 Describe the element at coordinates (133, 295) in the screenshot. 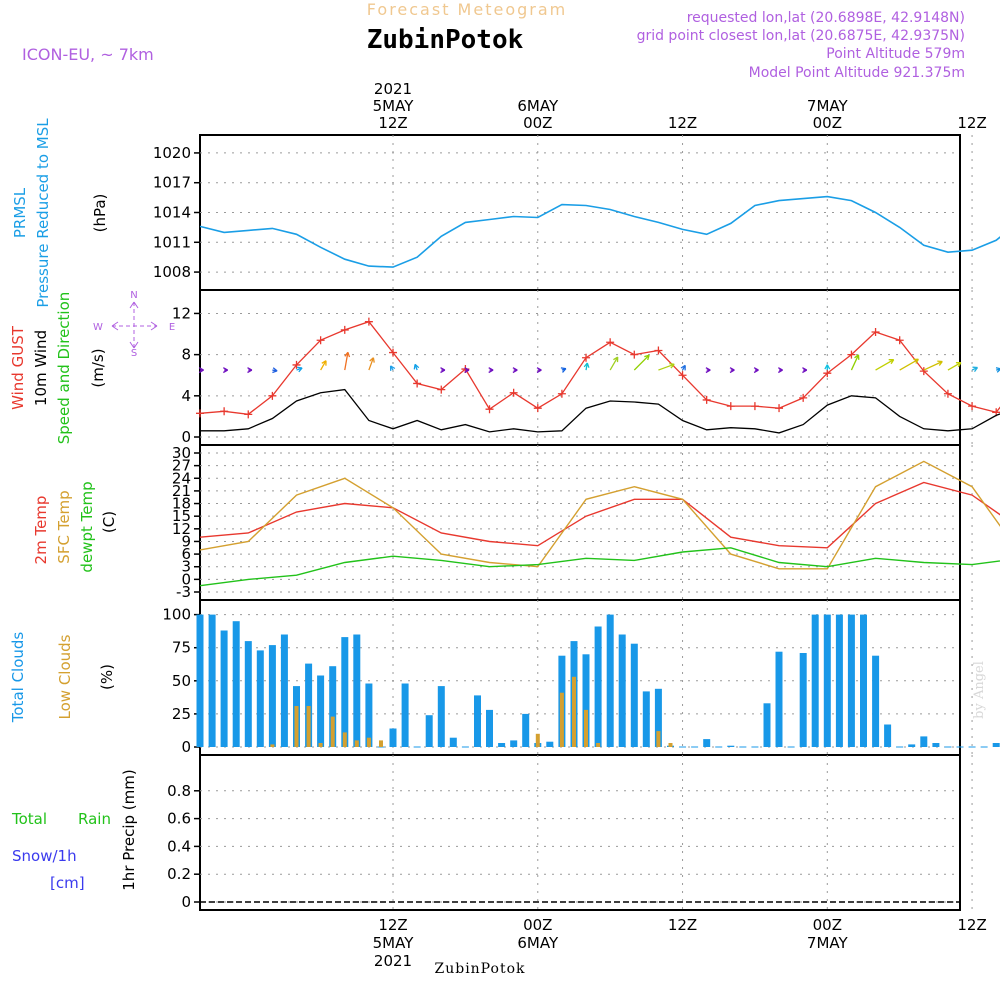

I see `compass-n: N` at that location.